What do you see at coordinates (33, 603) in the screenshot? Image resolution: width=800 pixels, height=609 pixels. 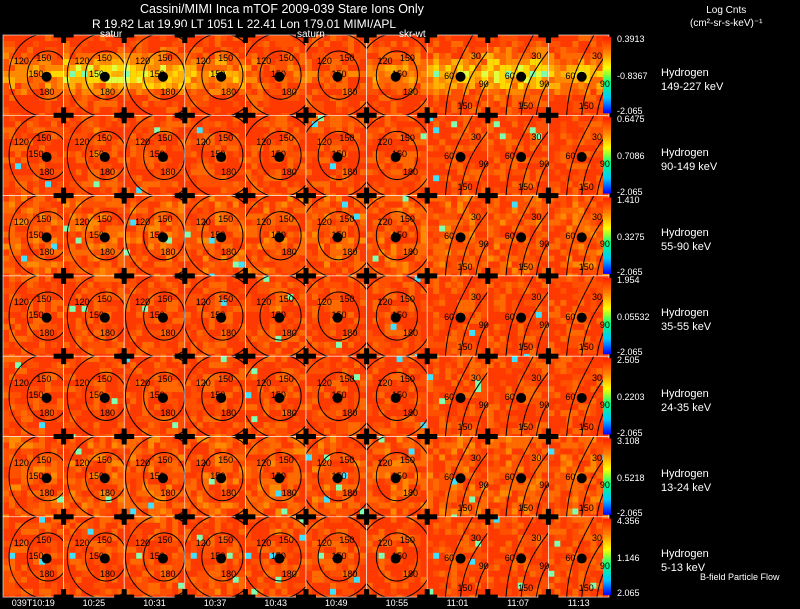 I see `time-tick-label: 039T10:19` at bounding box center [33, 603].